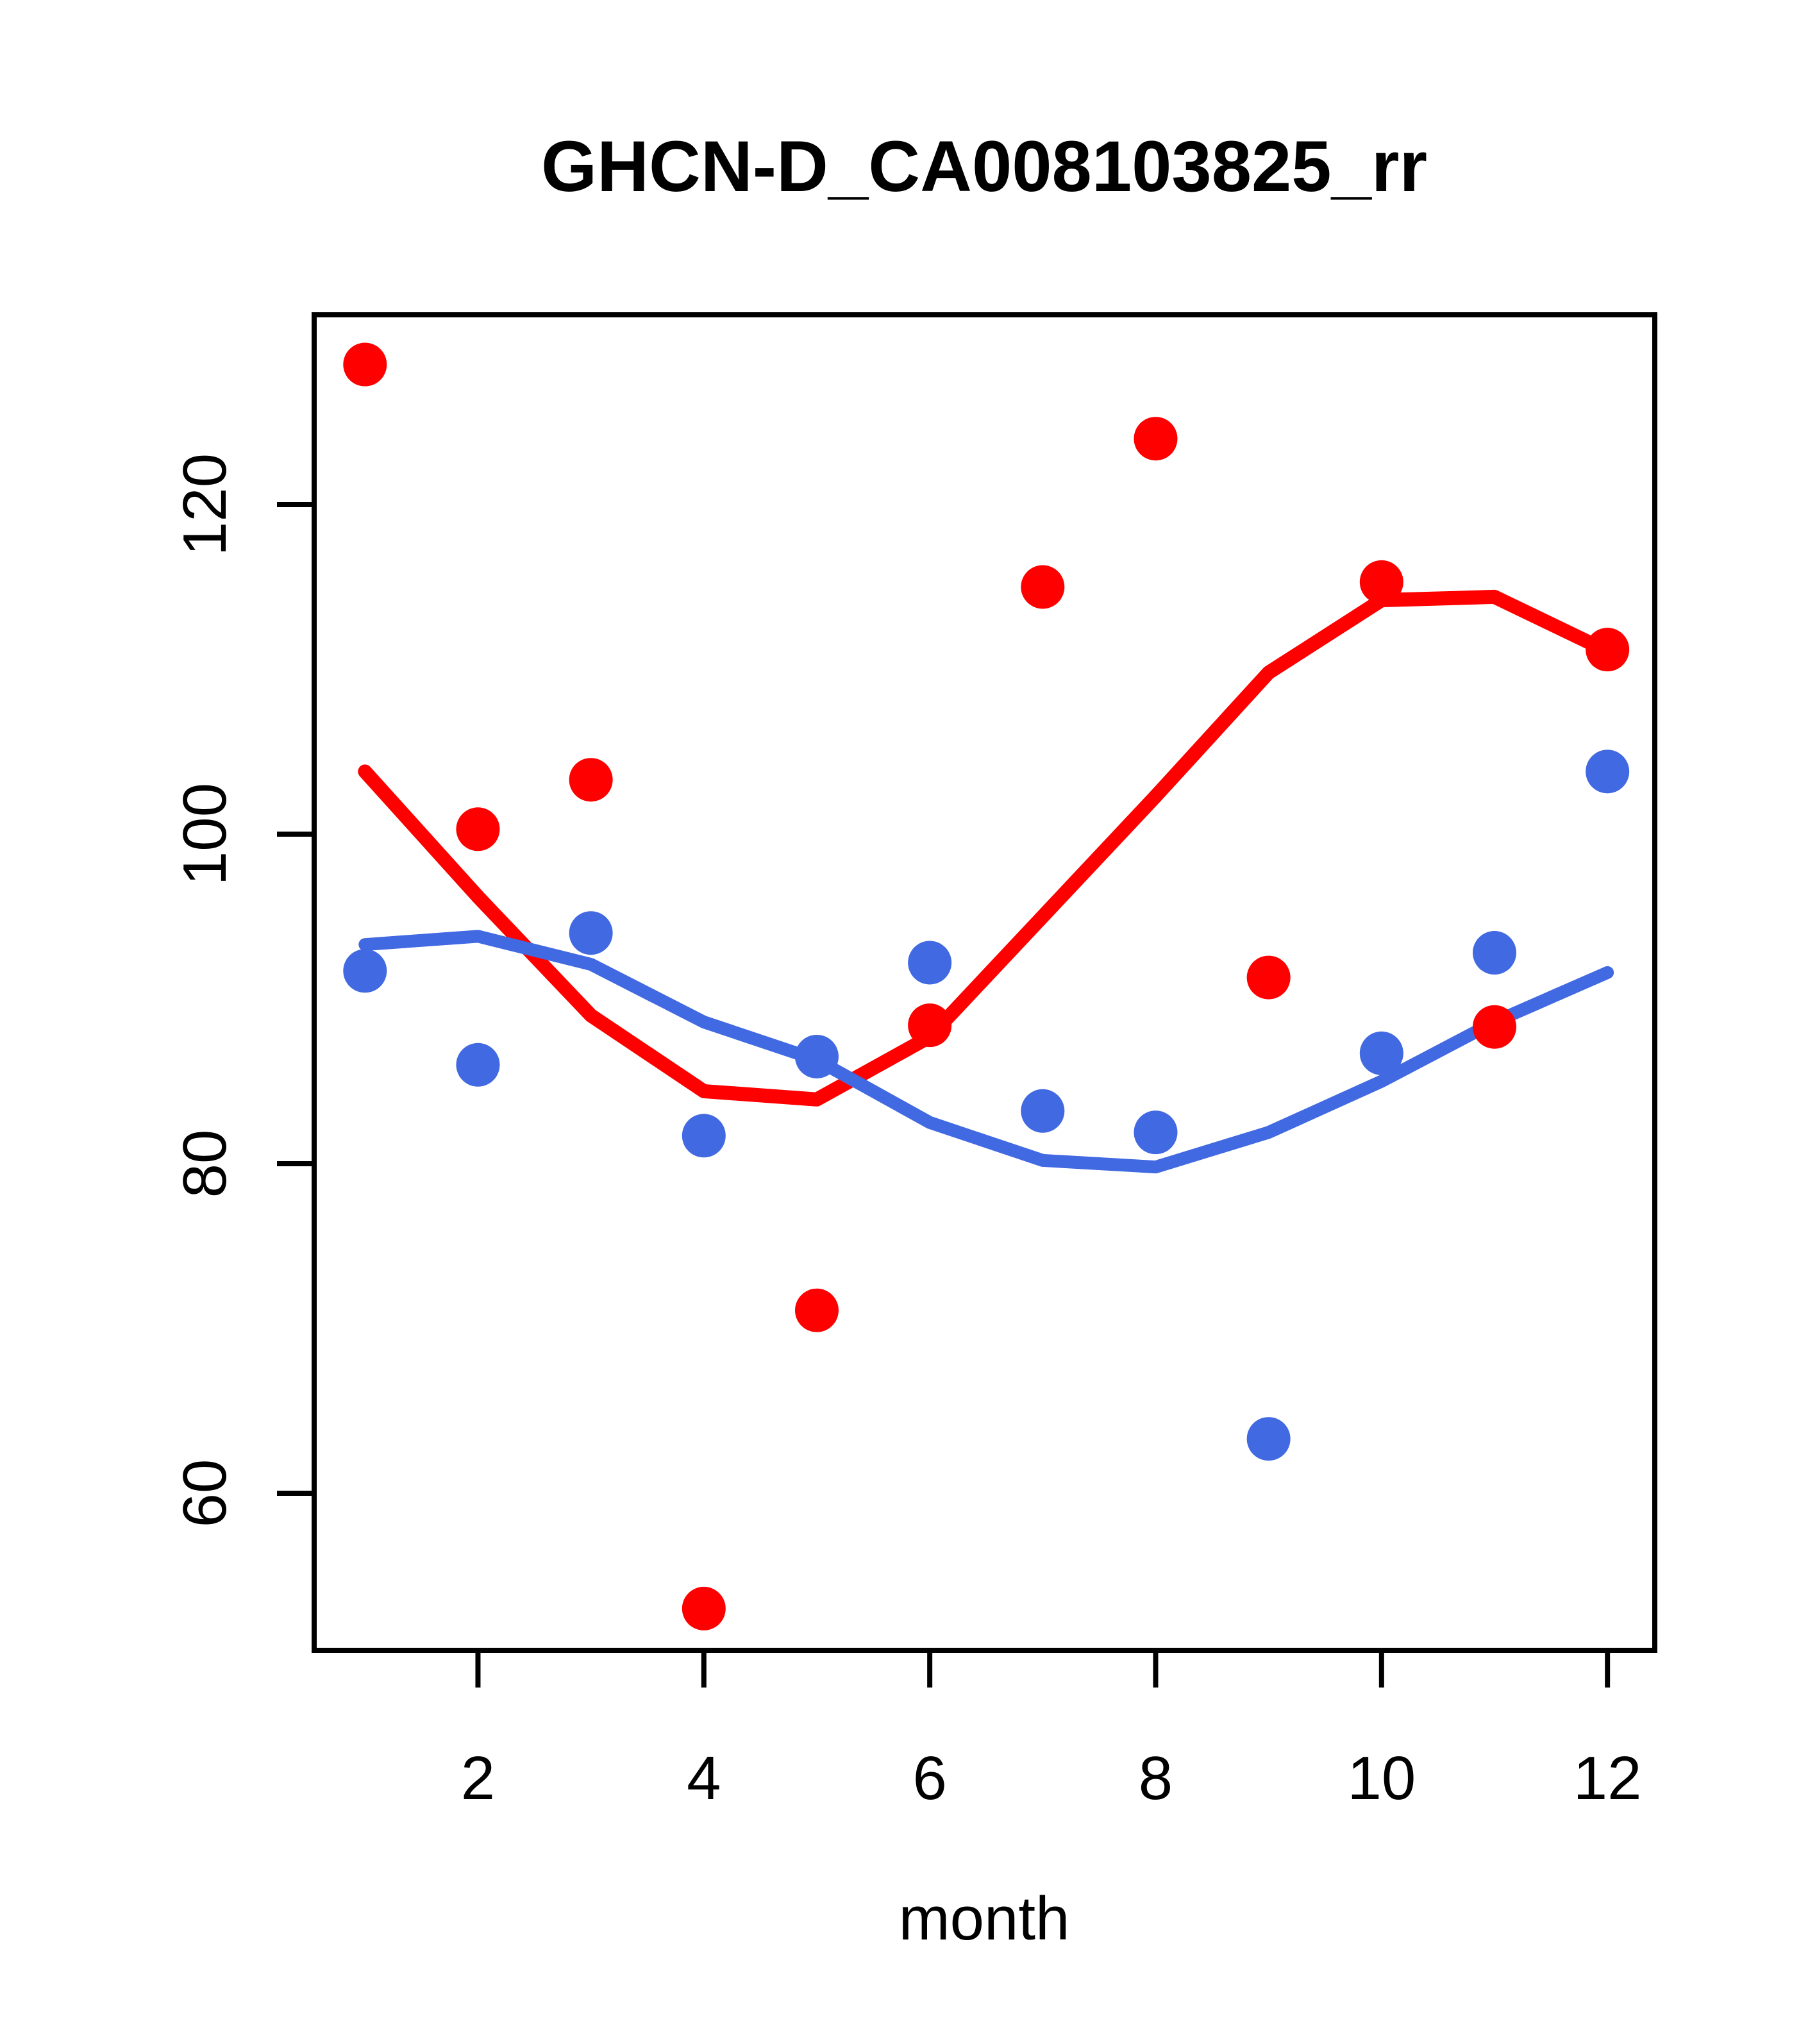  What do you see at coordinates (984, 166) in the screenshot?
I see `chart-title: GHCN-D_CA008103825_rr` at bounding box center [984, 166].